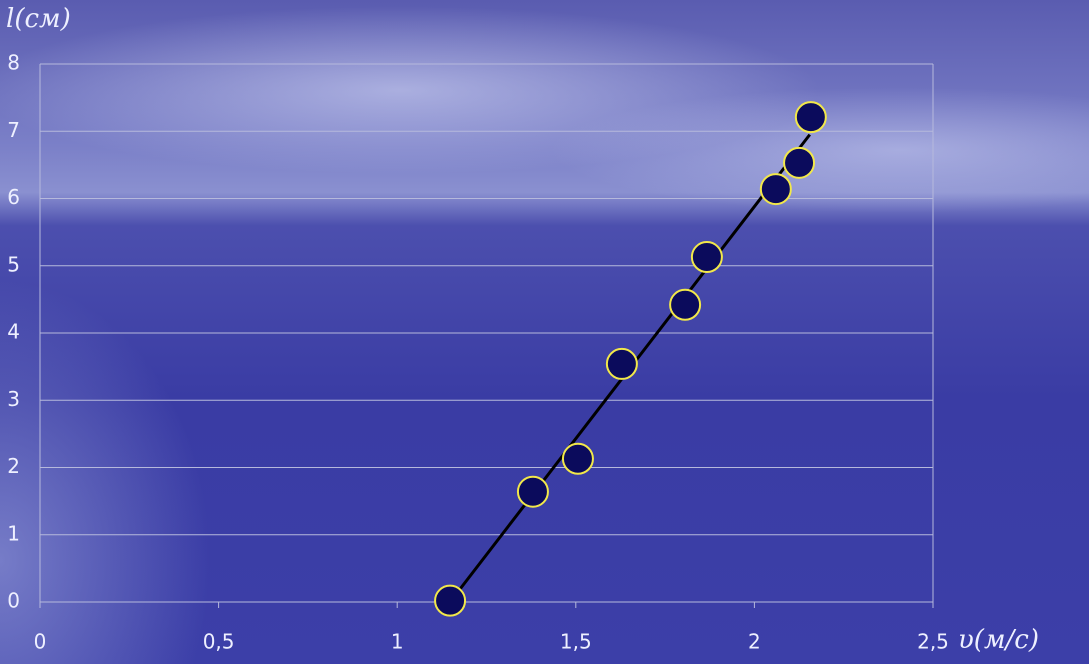  I want to click on y-tick-label: 7, so click(13, 130).